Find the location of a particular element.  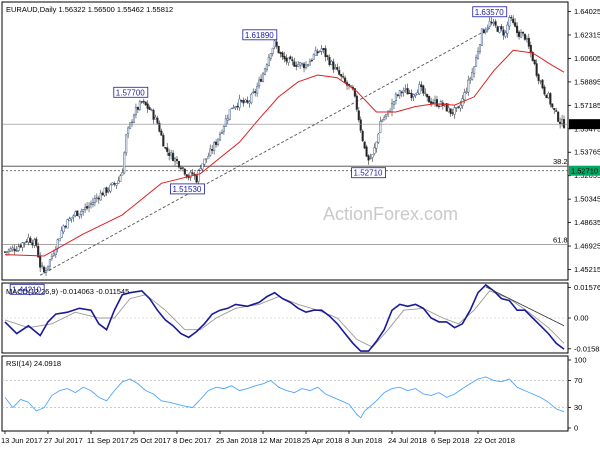

macd-header: MACD(12,26,9) -0.014063 -0.011545 is located at coordinates (67, 291).